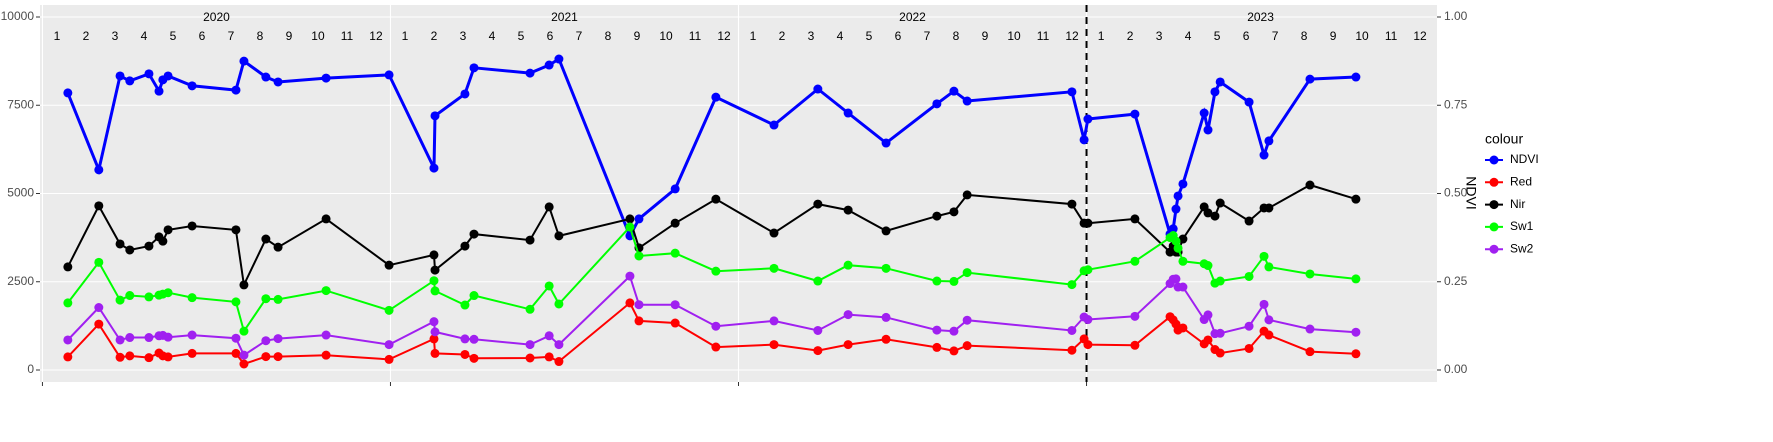  I want to click on month-label: 8, so click(260, 36).